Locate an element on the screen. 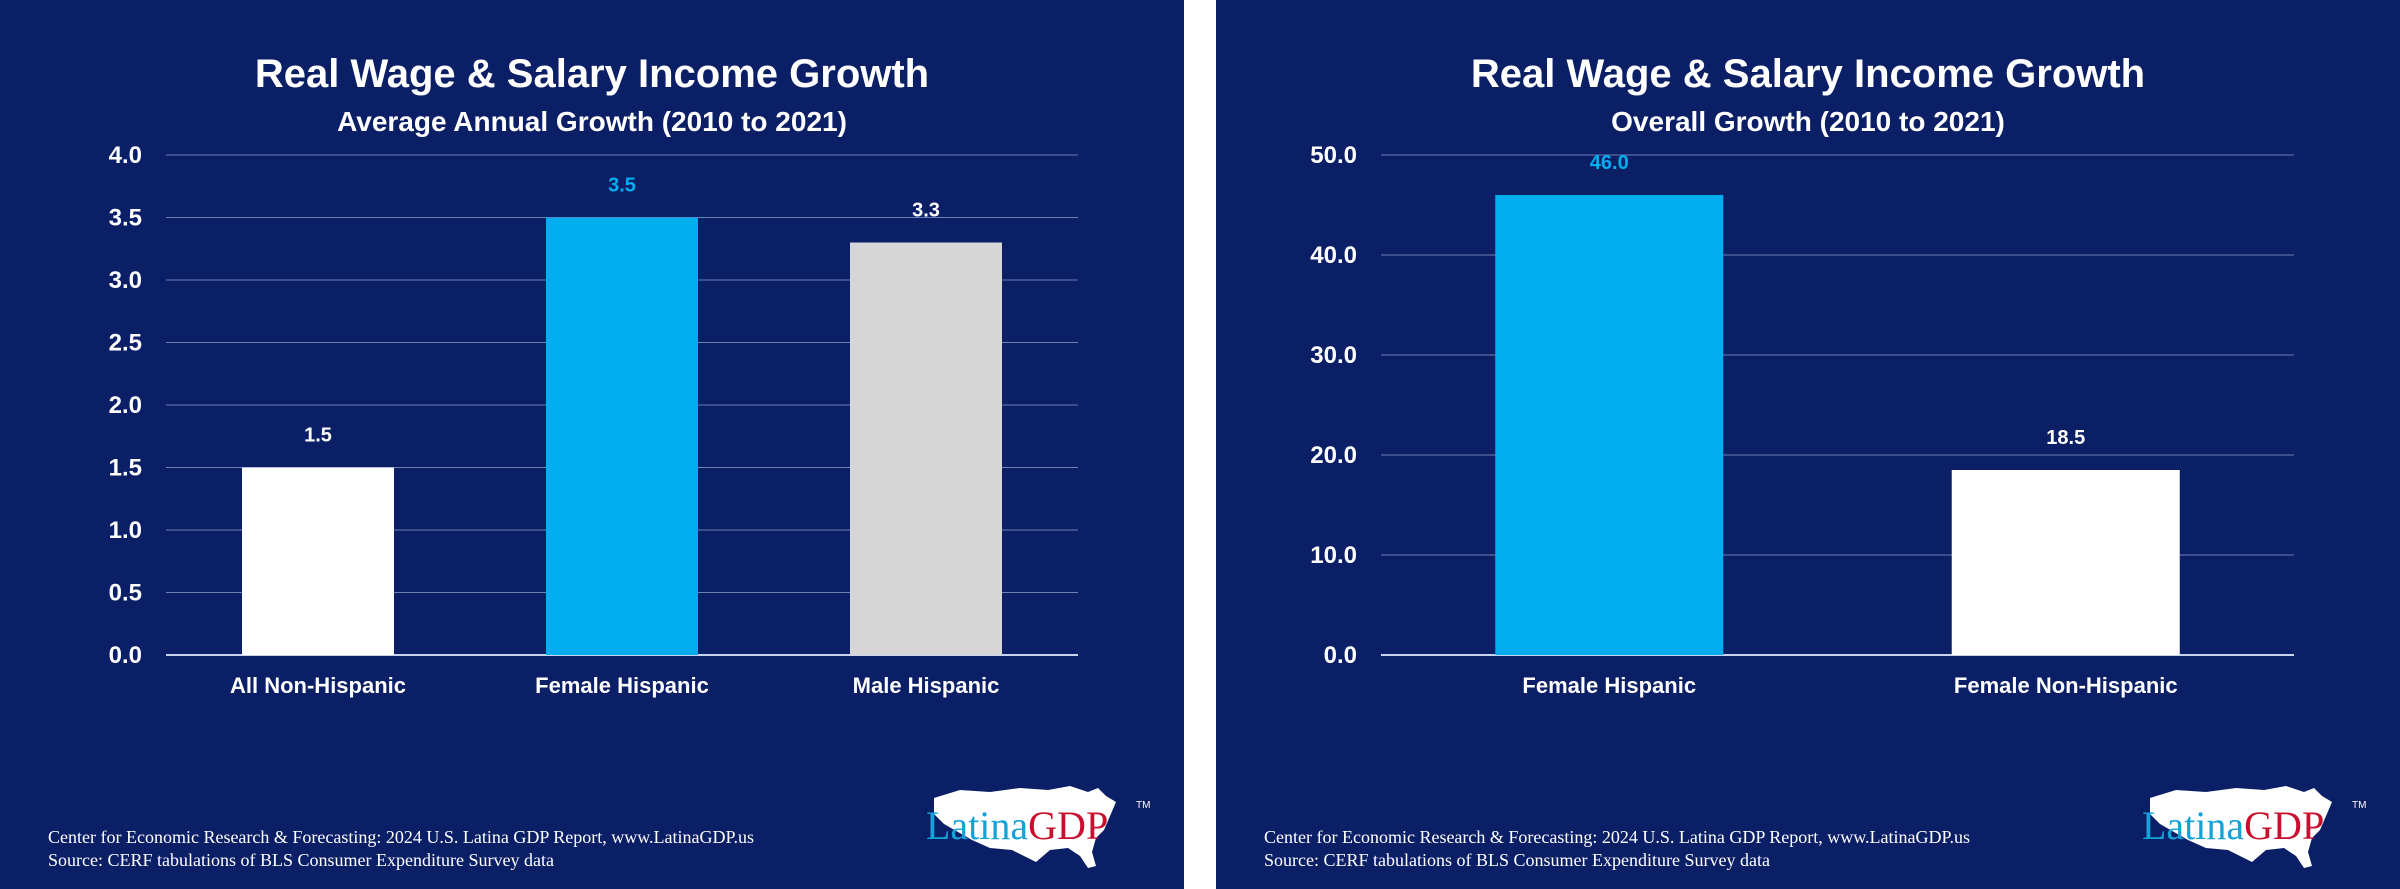 The width and height of the screenshot is (2400, 889). y-tick-label: 2.0 is located at coordinates (125, 405).